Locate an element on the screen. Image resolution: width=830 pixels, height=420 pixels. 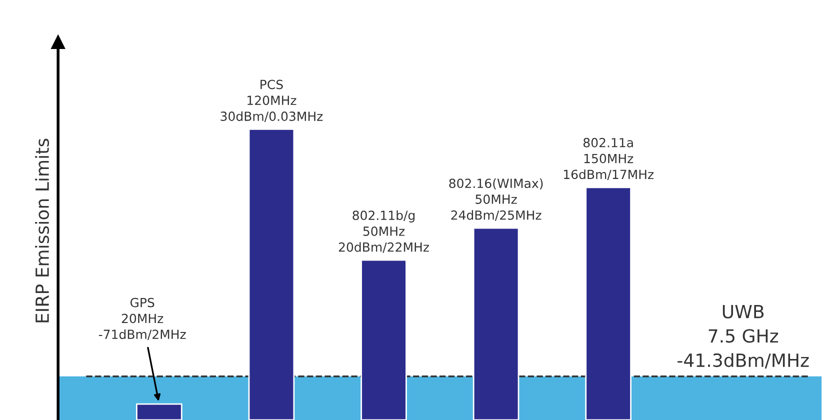
y-axis-title: EIRP Emission Limits is located at coordinates (42, 230).